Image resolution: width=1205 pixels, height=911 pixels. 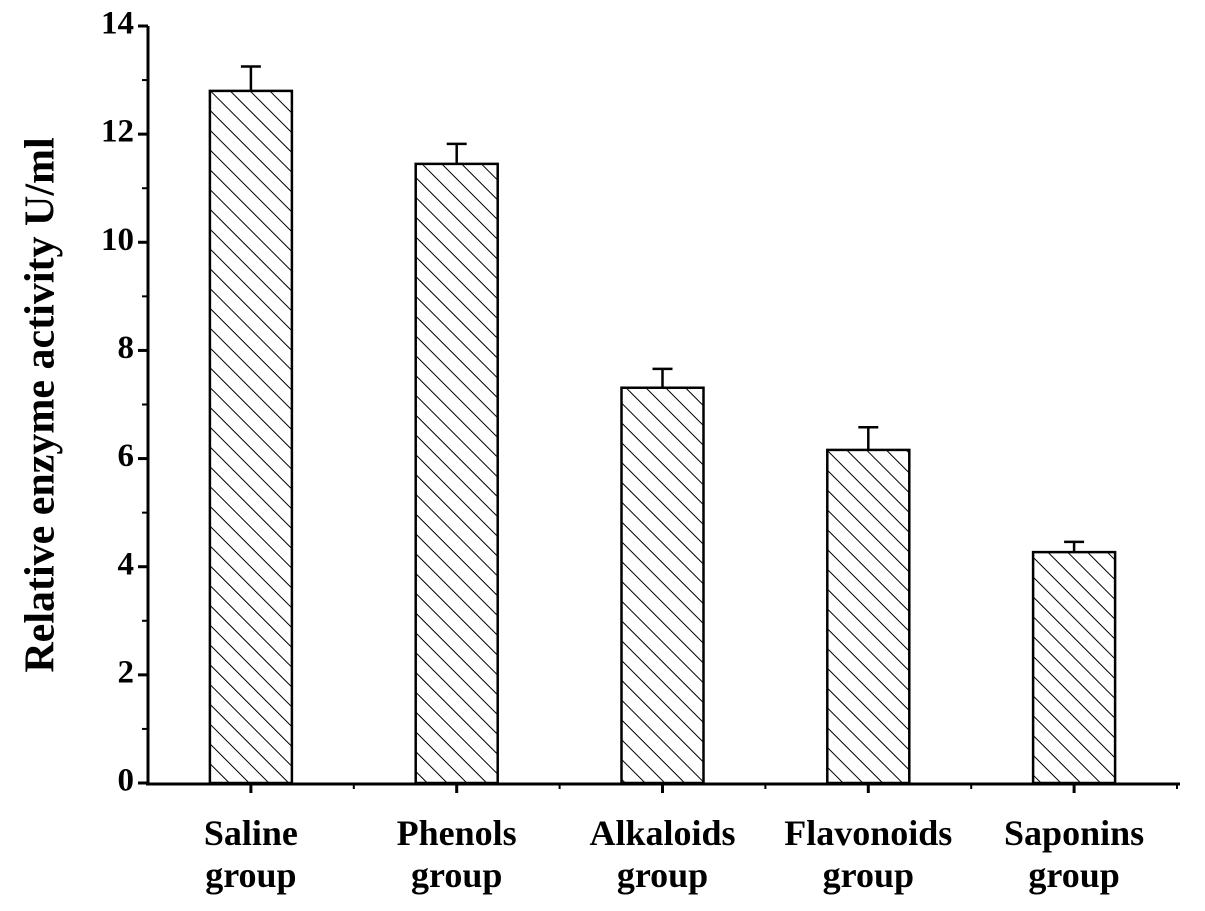 I want to click on y-axis-label: Relative enzyme activity U/ml, so click(x=41, y=404).